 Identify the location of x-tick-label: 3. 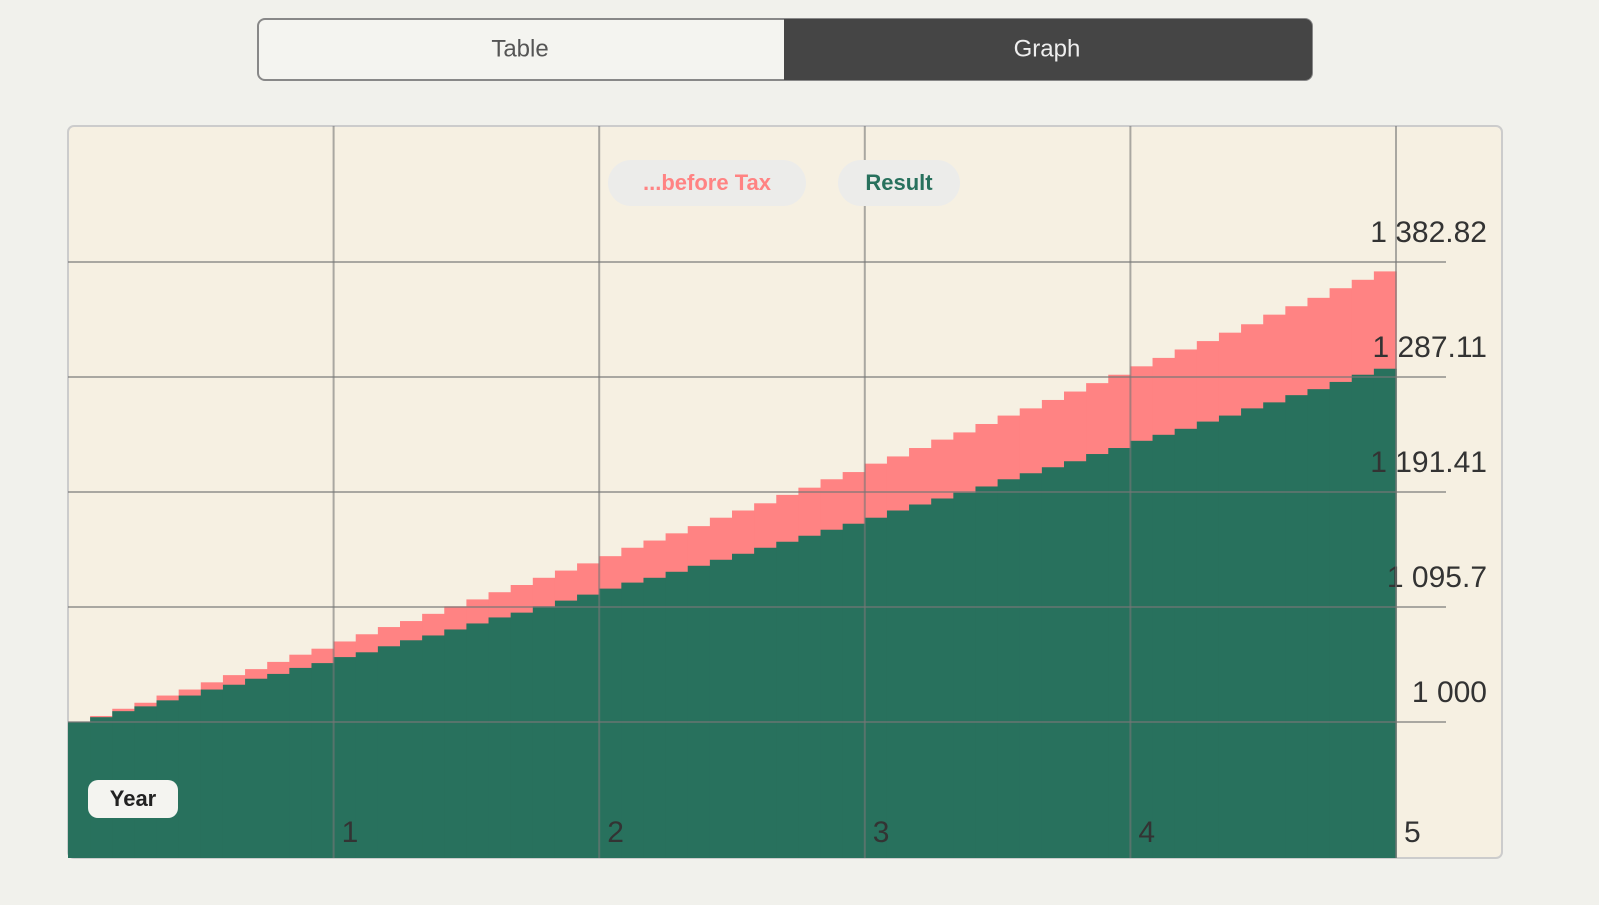
(881, 832).